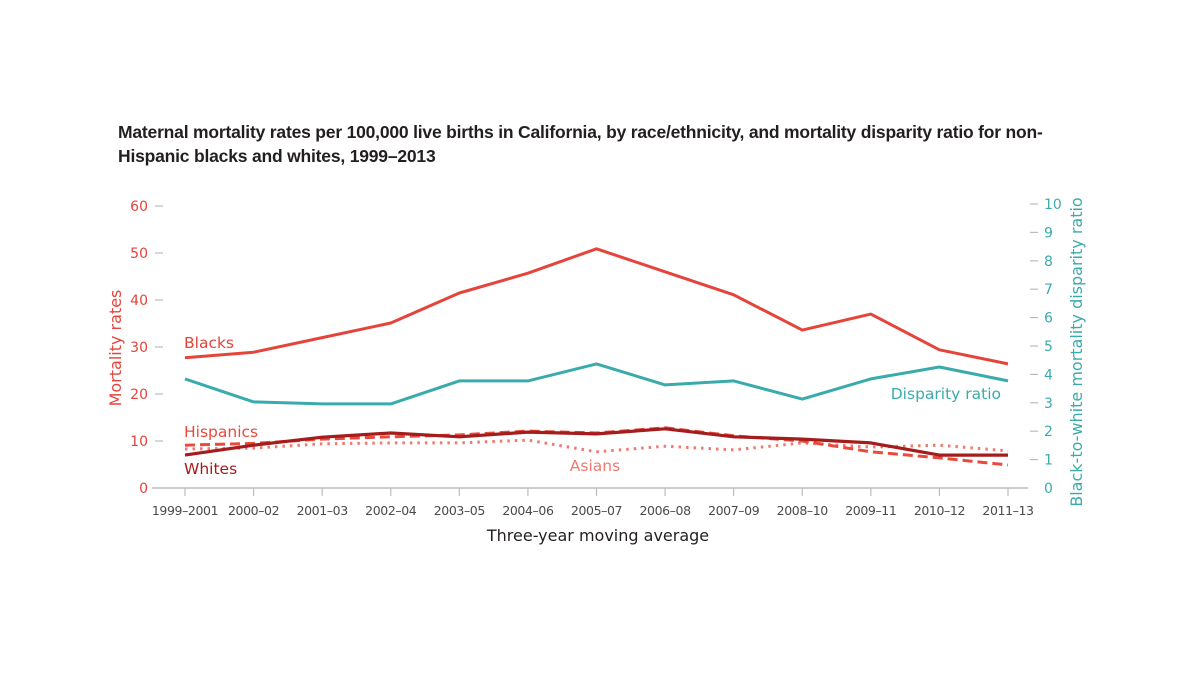 Image resolution: width=1200 pixels, height=696 pixels. I want to click on x-tick-label: 2008–10, so click(803, 510).